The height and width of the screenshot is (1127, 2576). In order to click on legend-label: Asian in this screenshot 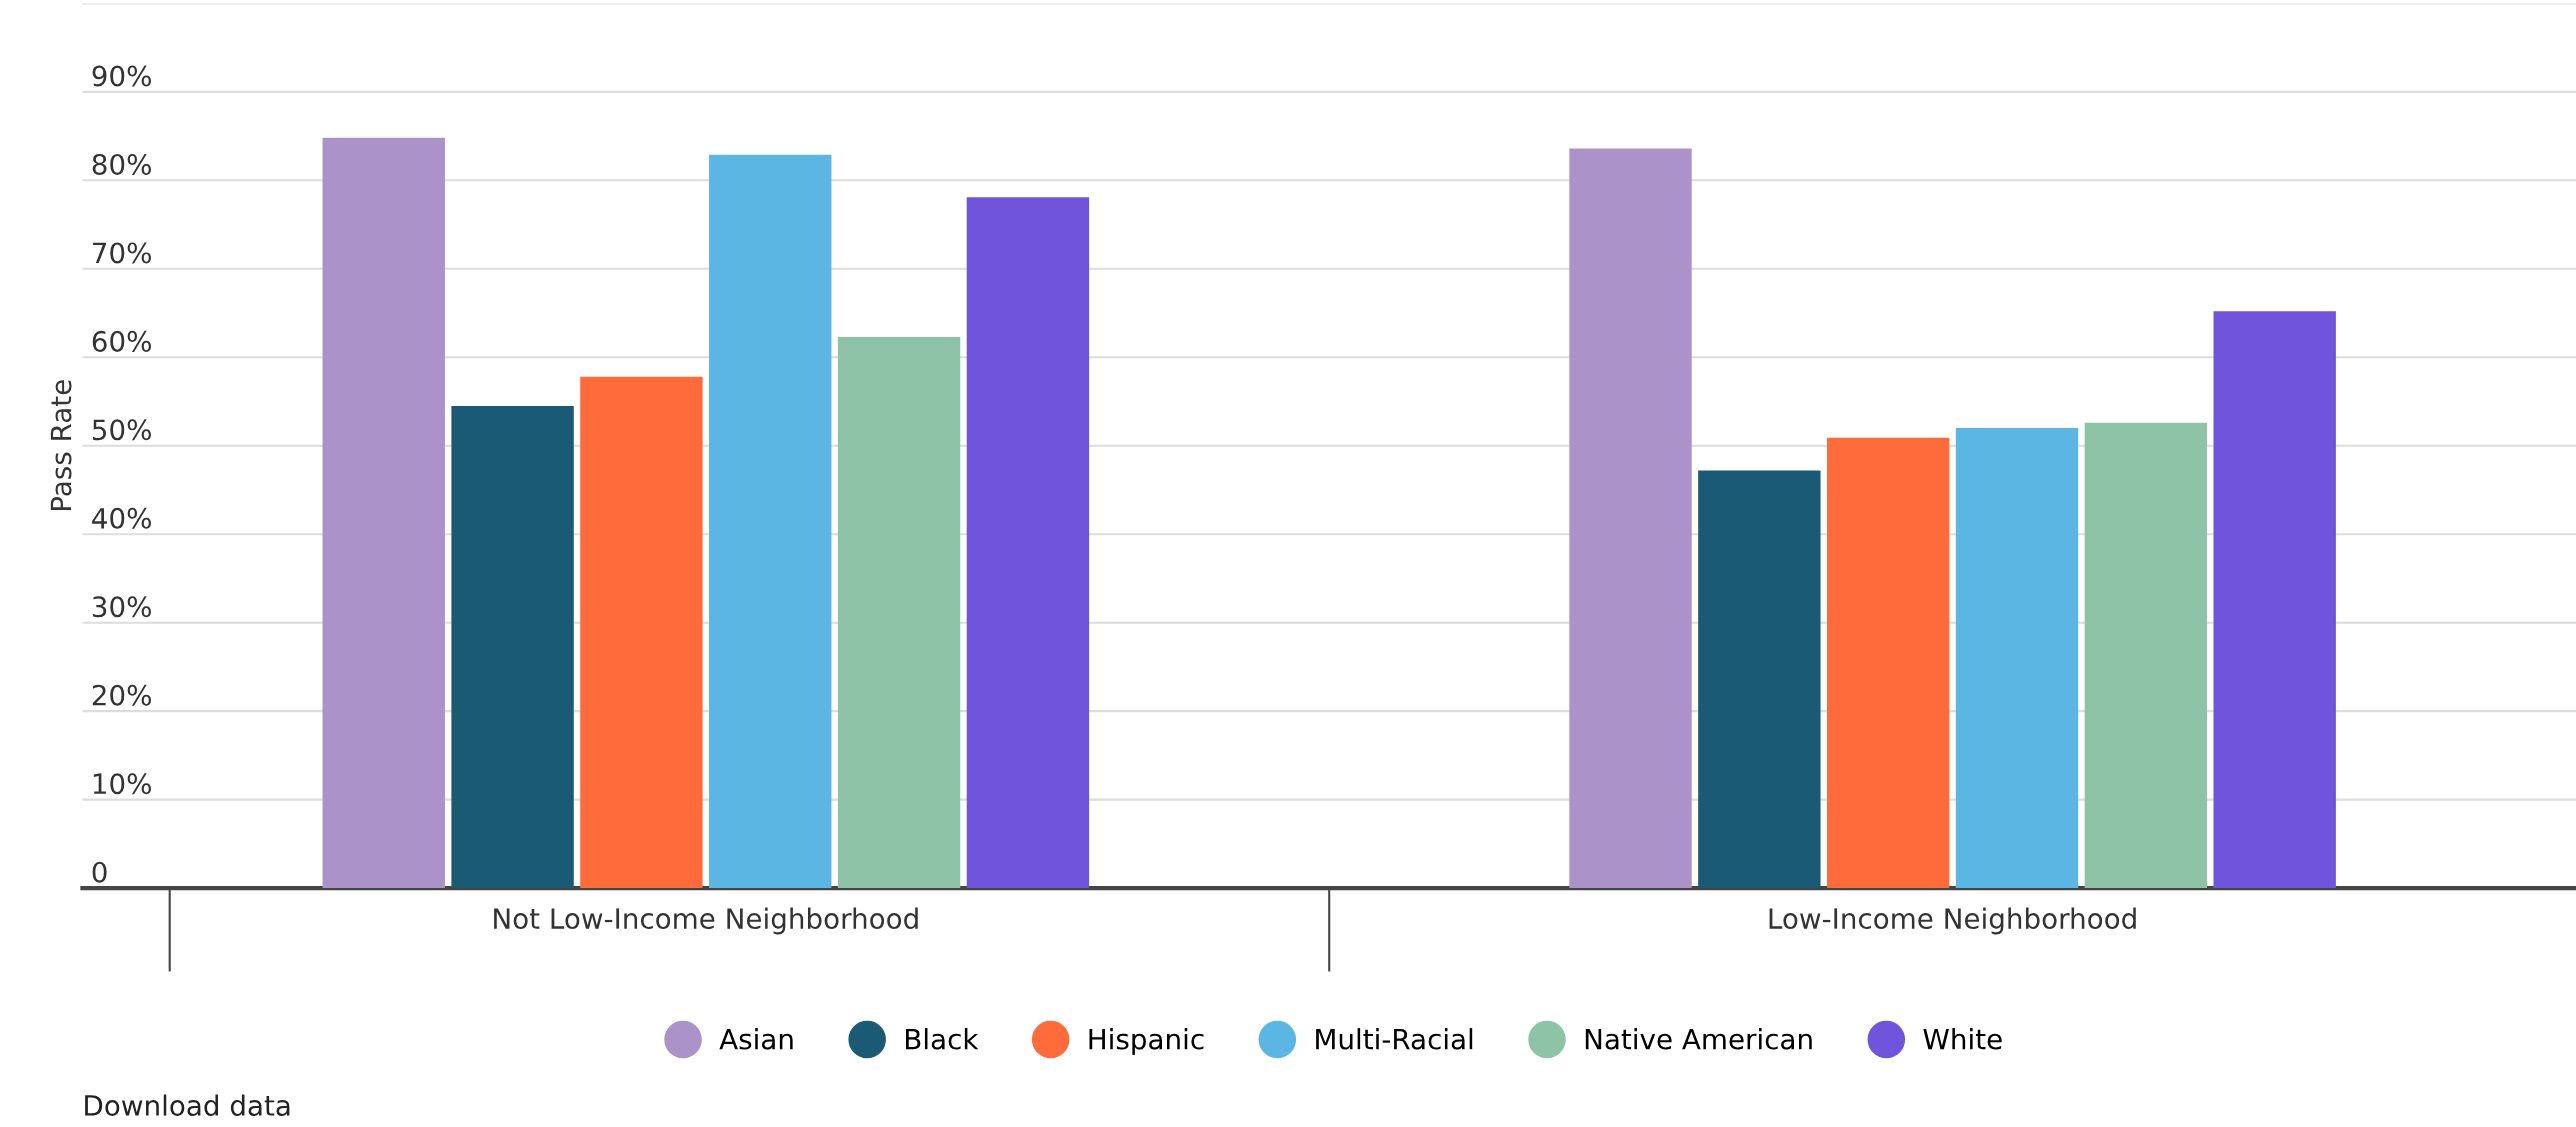, I will do `click(756, 1039)`.